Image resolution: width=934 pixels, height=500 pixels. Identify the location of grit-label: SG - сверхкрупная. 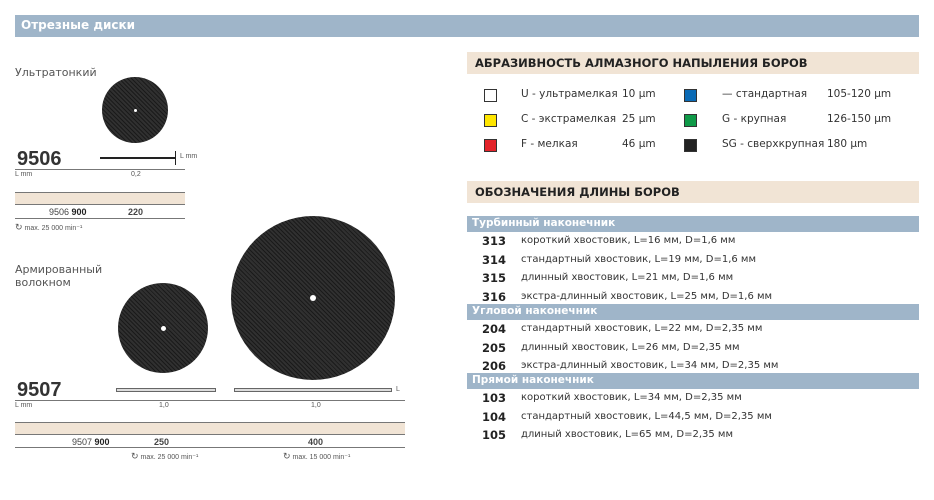
(773, 144).